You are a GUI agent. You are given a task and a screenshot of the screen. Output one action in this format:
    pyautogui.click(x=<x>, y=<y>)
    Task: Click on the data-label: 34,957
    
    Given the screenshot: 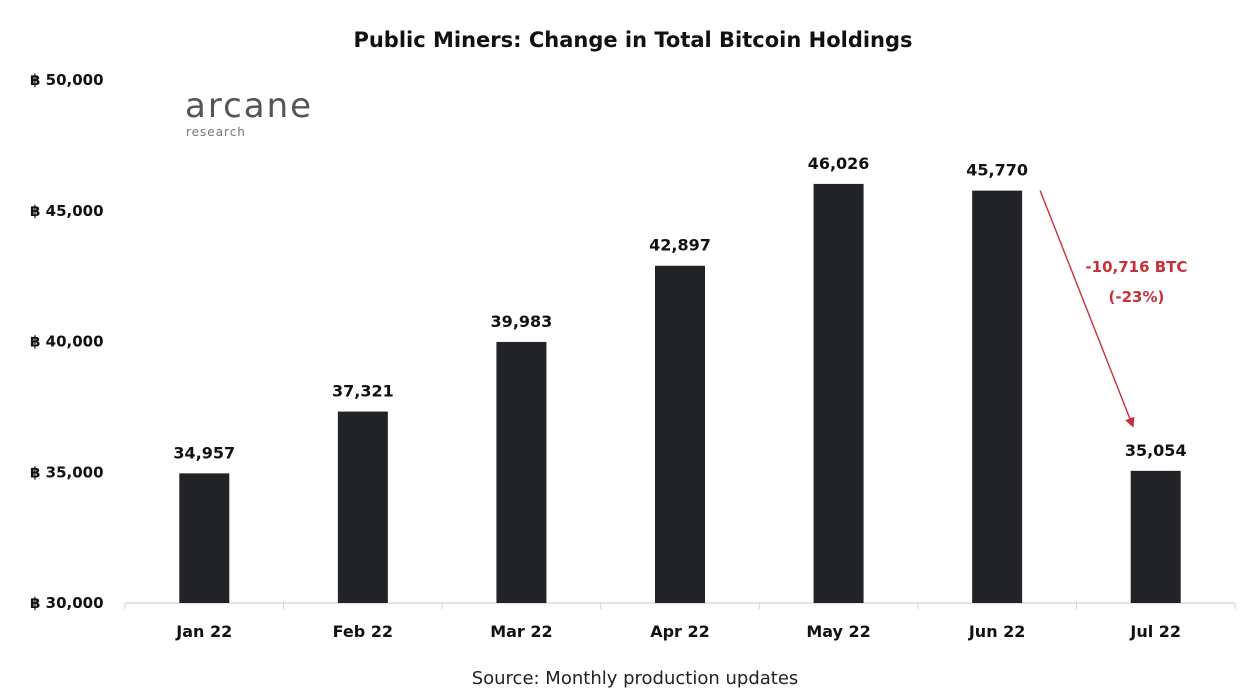 What is the action you would take?
    pyautogui.click(x=204, y=452)
    